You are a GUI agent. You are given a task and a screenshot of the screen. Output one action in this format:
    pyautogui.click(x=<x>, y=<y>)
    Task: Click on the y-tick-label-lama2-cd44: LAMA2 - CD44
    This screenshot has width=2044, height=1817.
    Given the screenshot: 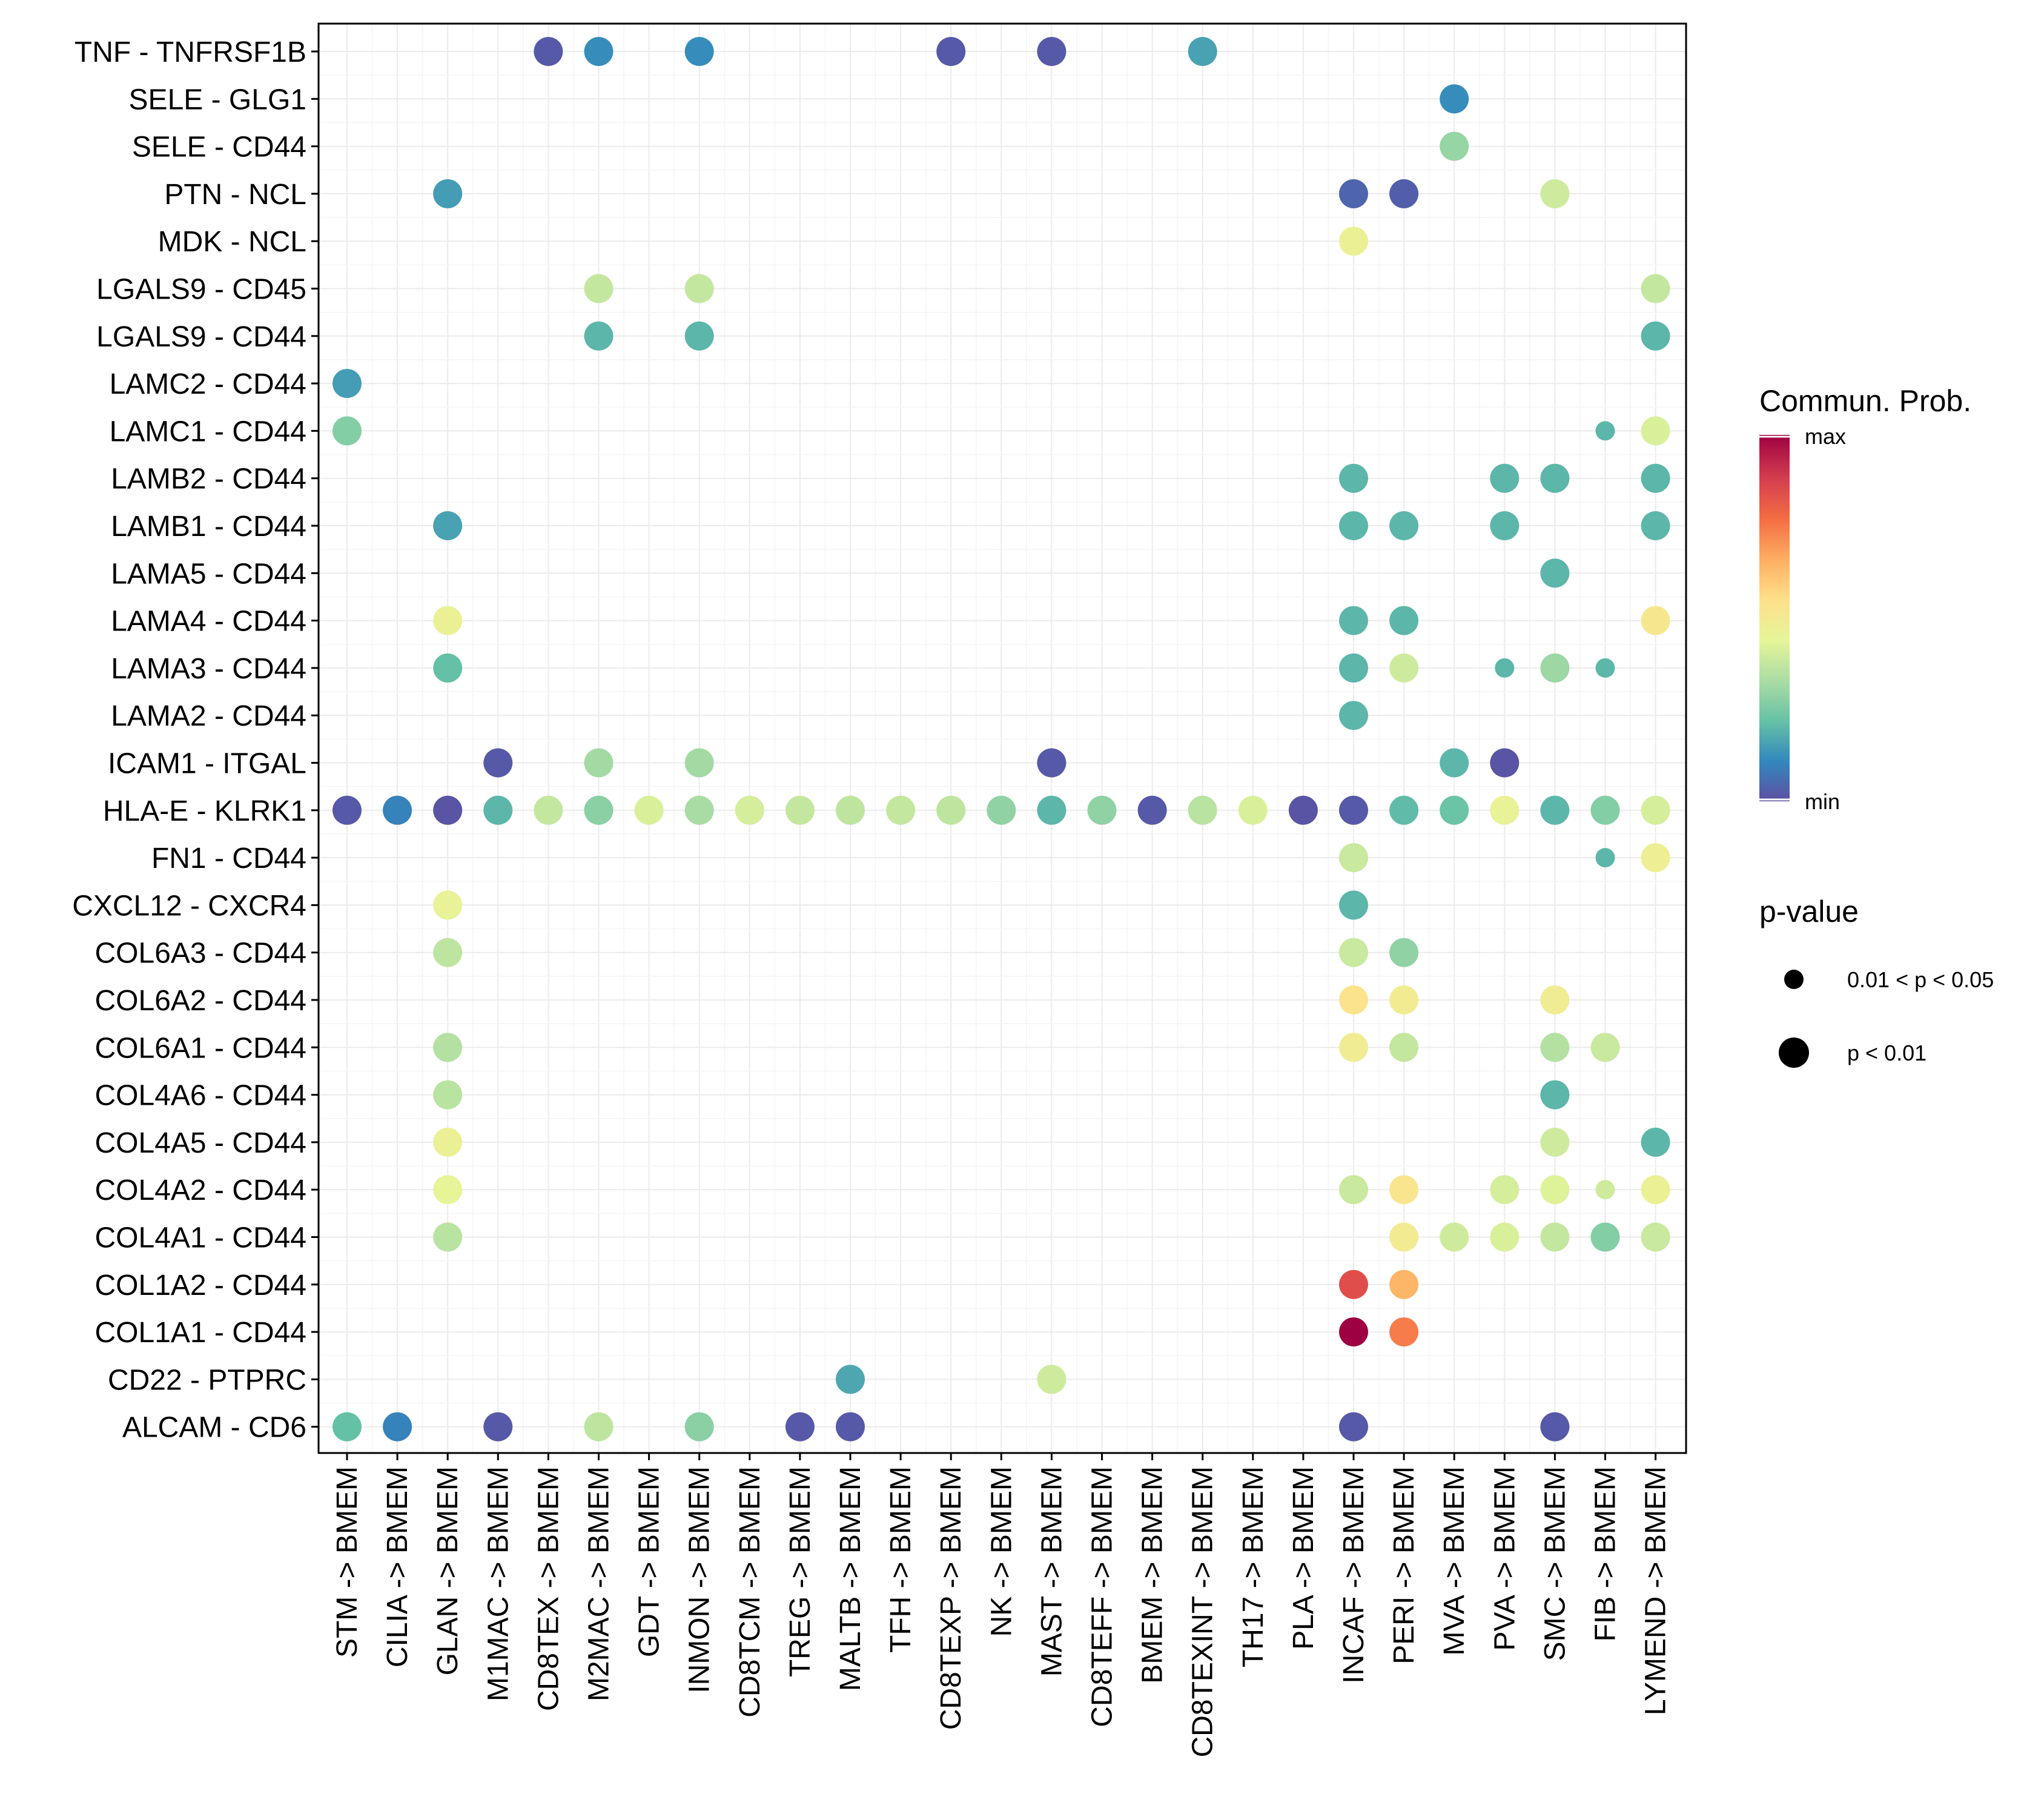 What is the action you would take?
    pyautogui.click(x=208, y=716)
    